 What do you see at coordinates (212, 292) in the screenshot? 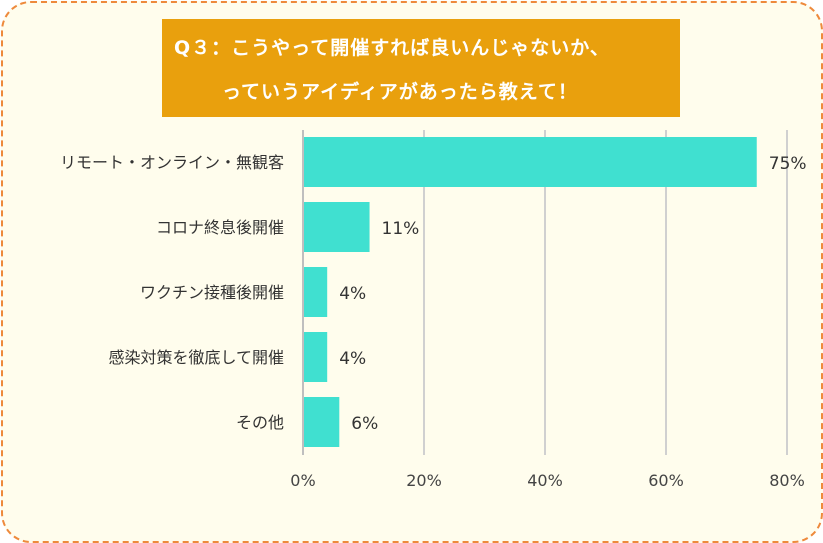
I see `category-label: ワクチン接種後開催` at bounding box center [212, 292].